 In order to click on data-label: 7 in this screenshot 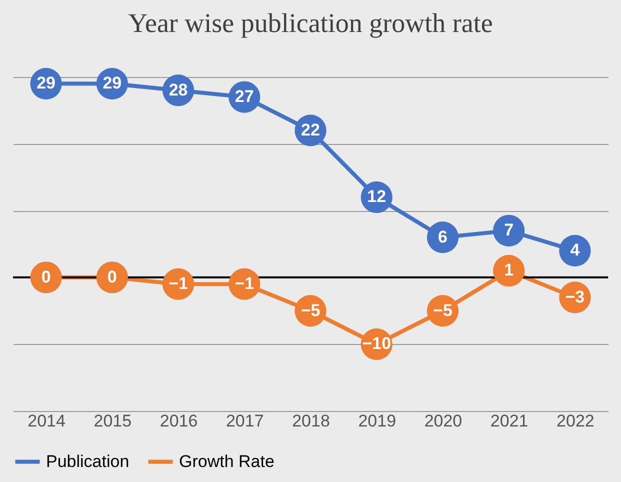, I will do `click(509, 230)`.